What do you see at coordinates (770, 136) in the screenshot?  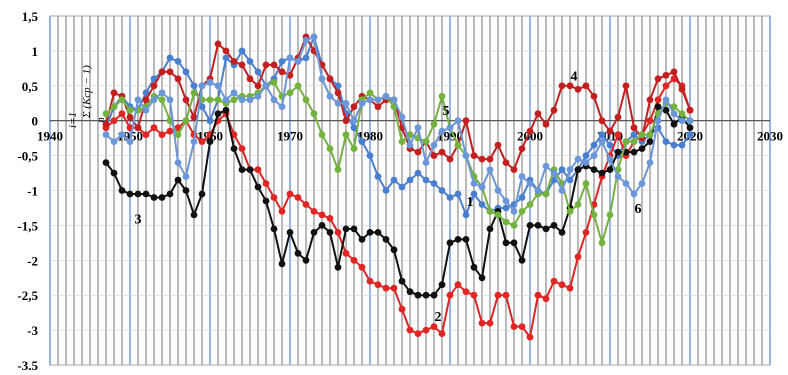 I see `x-tick-label: 2030` at bounding box center [770, 136].